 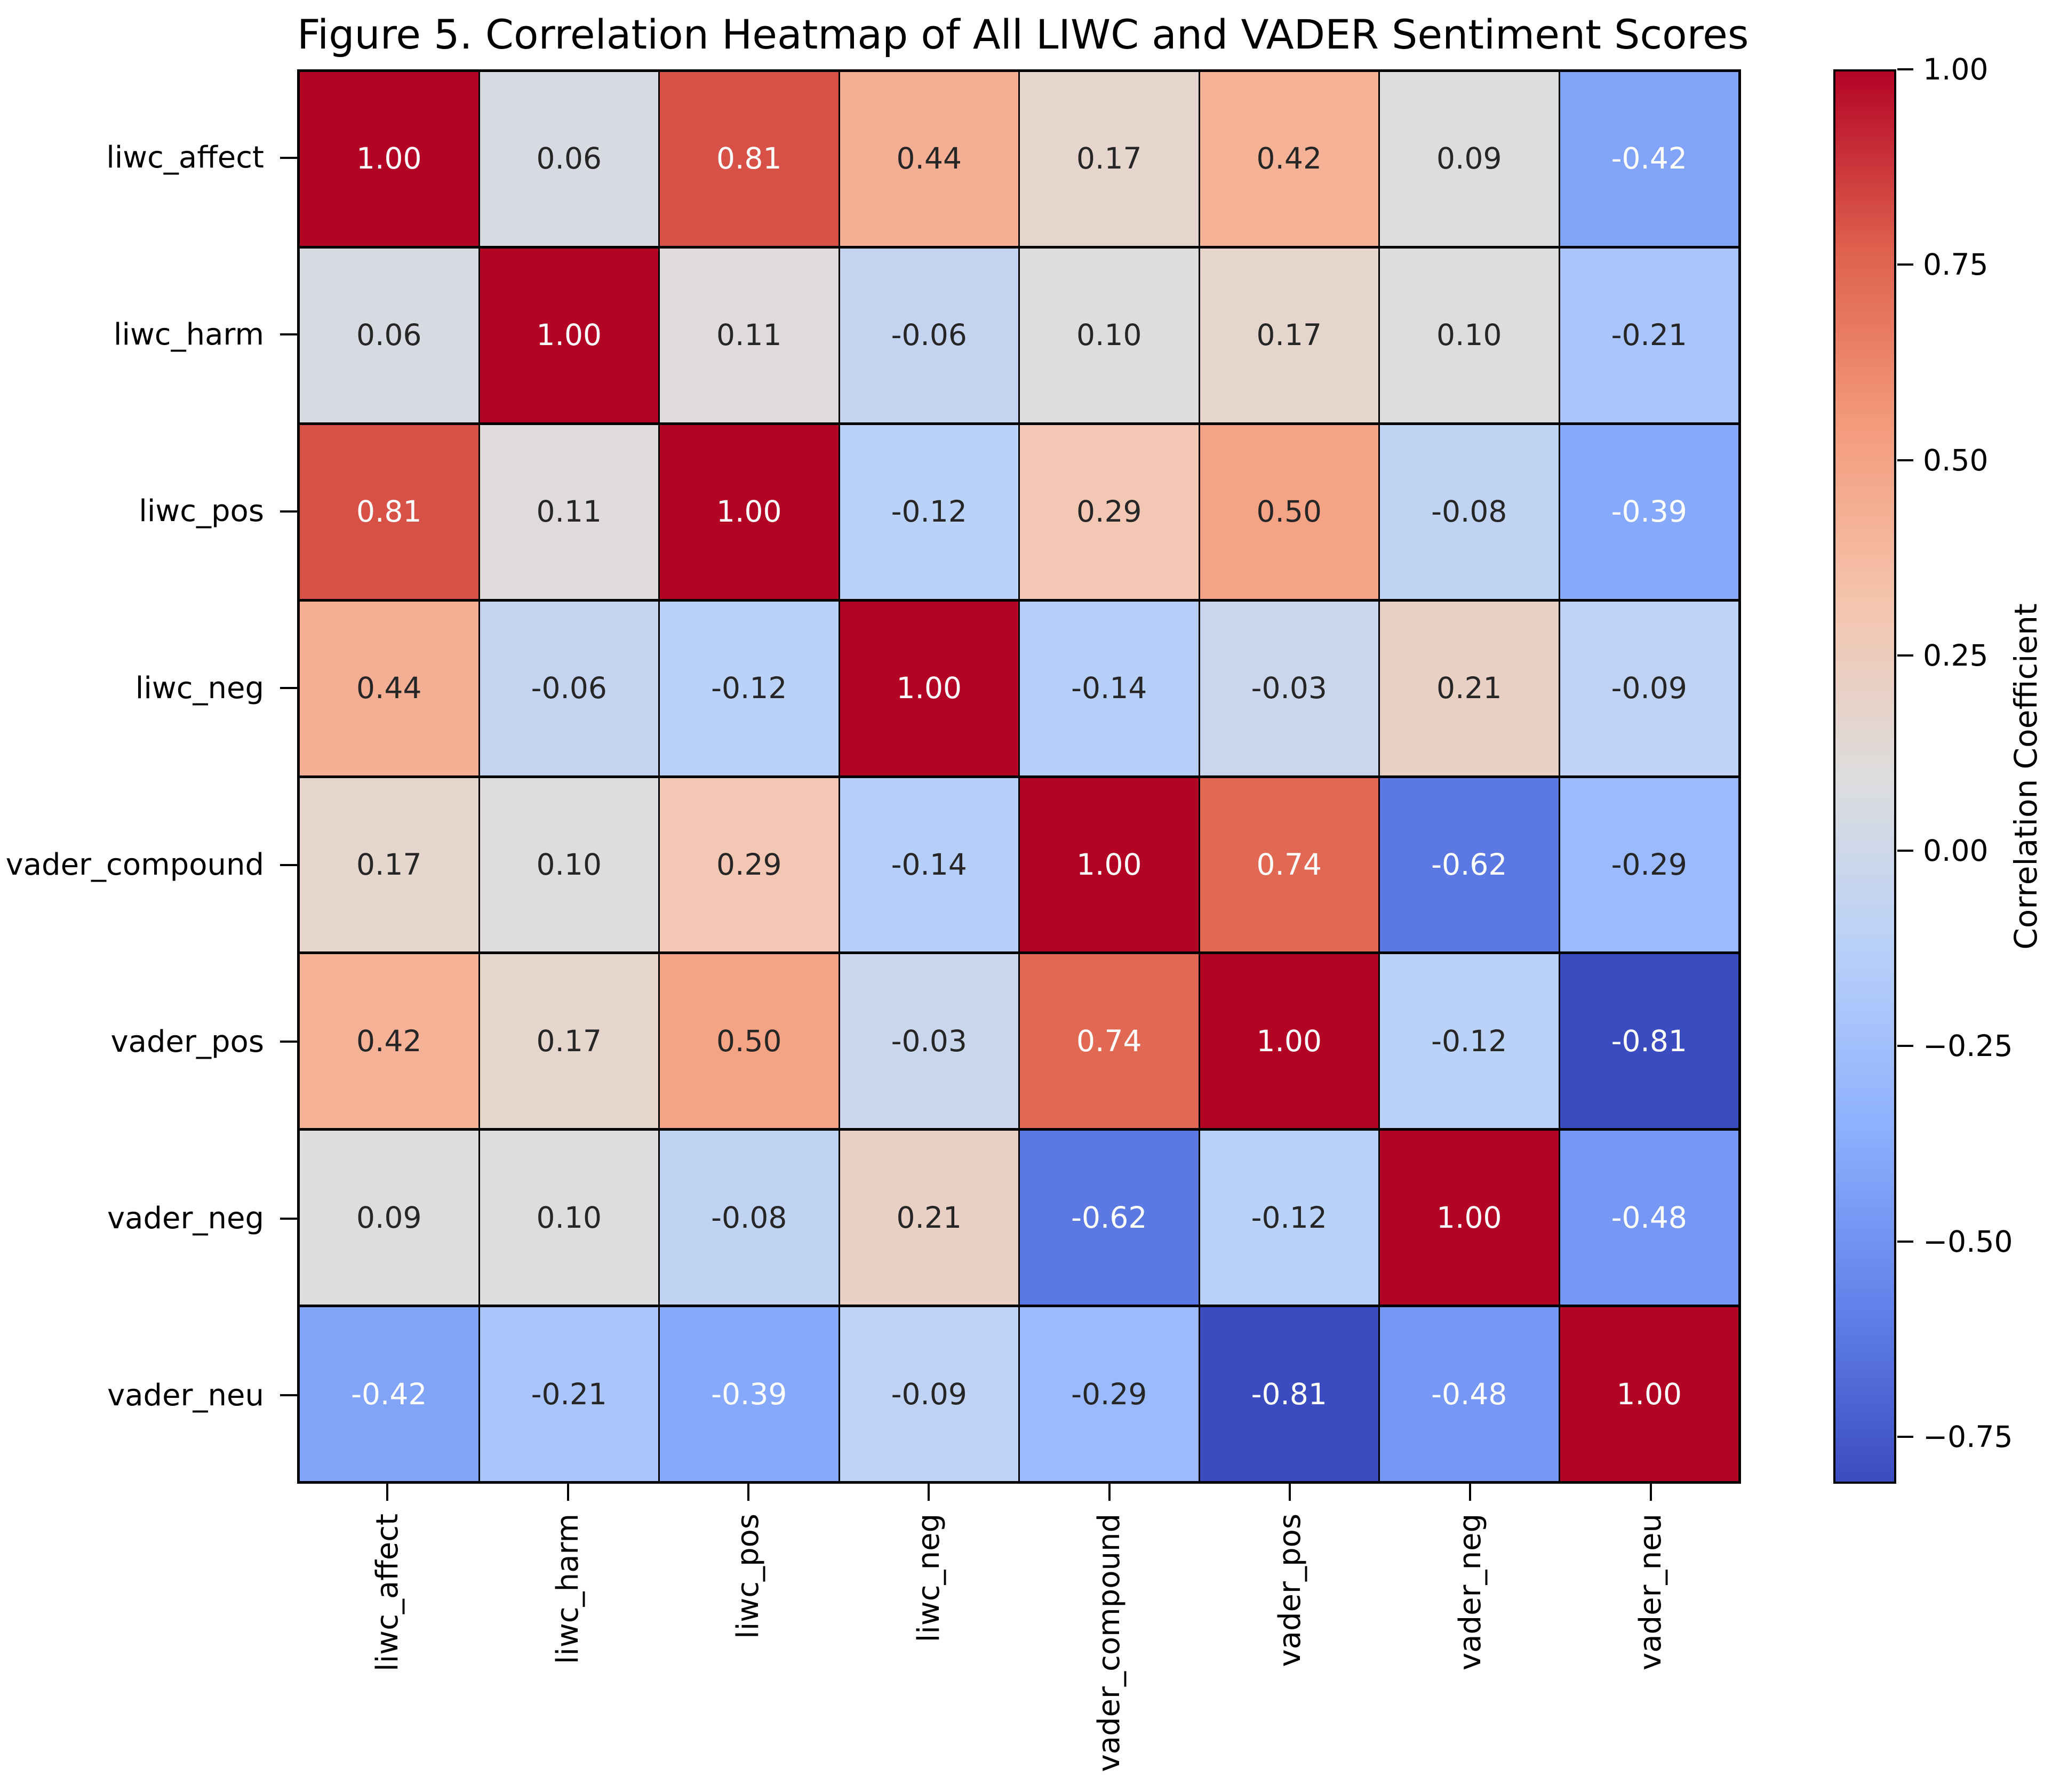 I want to click on colorbar-tick-label: 1.00, so click(x=1956, y=69).